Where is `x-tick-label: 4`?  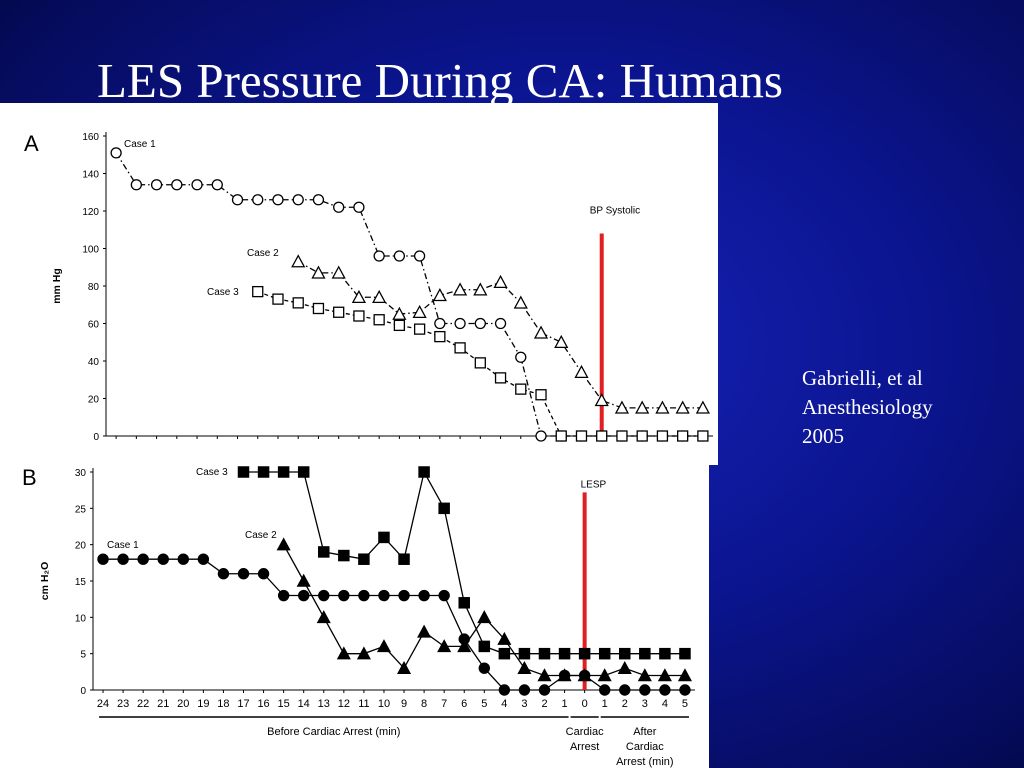 x-tick-label: 4 is located at coordinates (504, 704).